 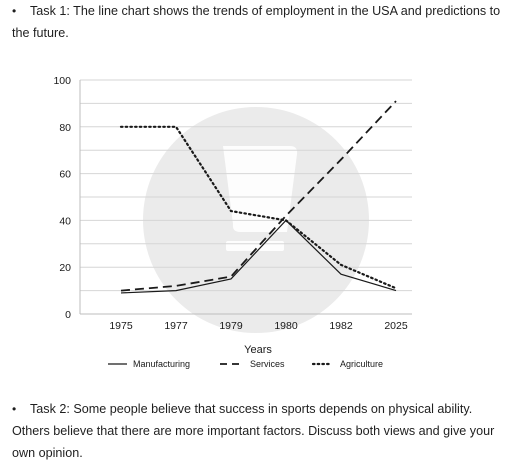 What do you see at coordinates (258, 350) in the screenshot?
I see `x-axis-label: Years` at bounding box center [258, 350].